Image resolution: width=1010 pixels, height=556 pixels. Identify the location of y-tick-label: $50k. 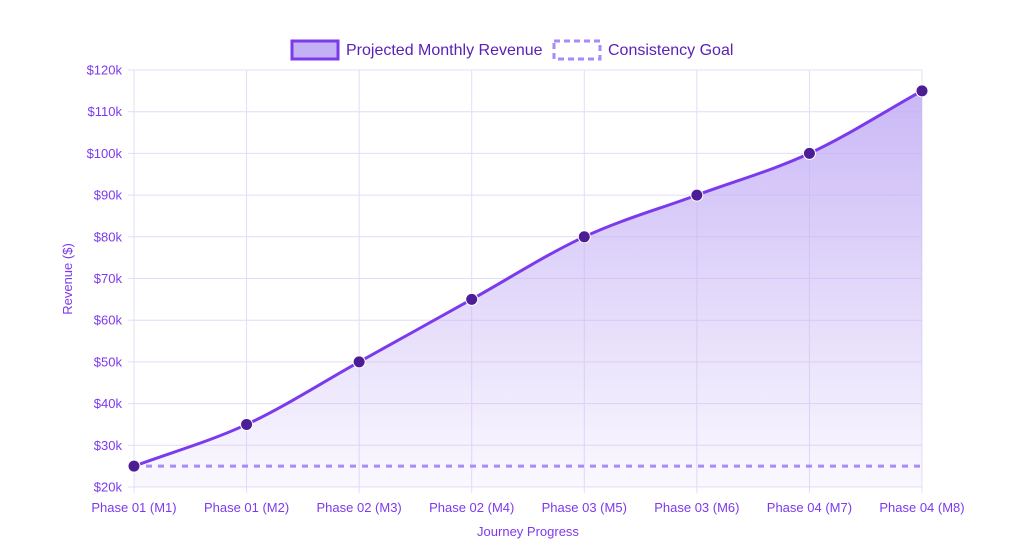
(108, 361).